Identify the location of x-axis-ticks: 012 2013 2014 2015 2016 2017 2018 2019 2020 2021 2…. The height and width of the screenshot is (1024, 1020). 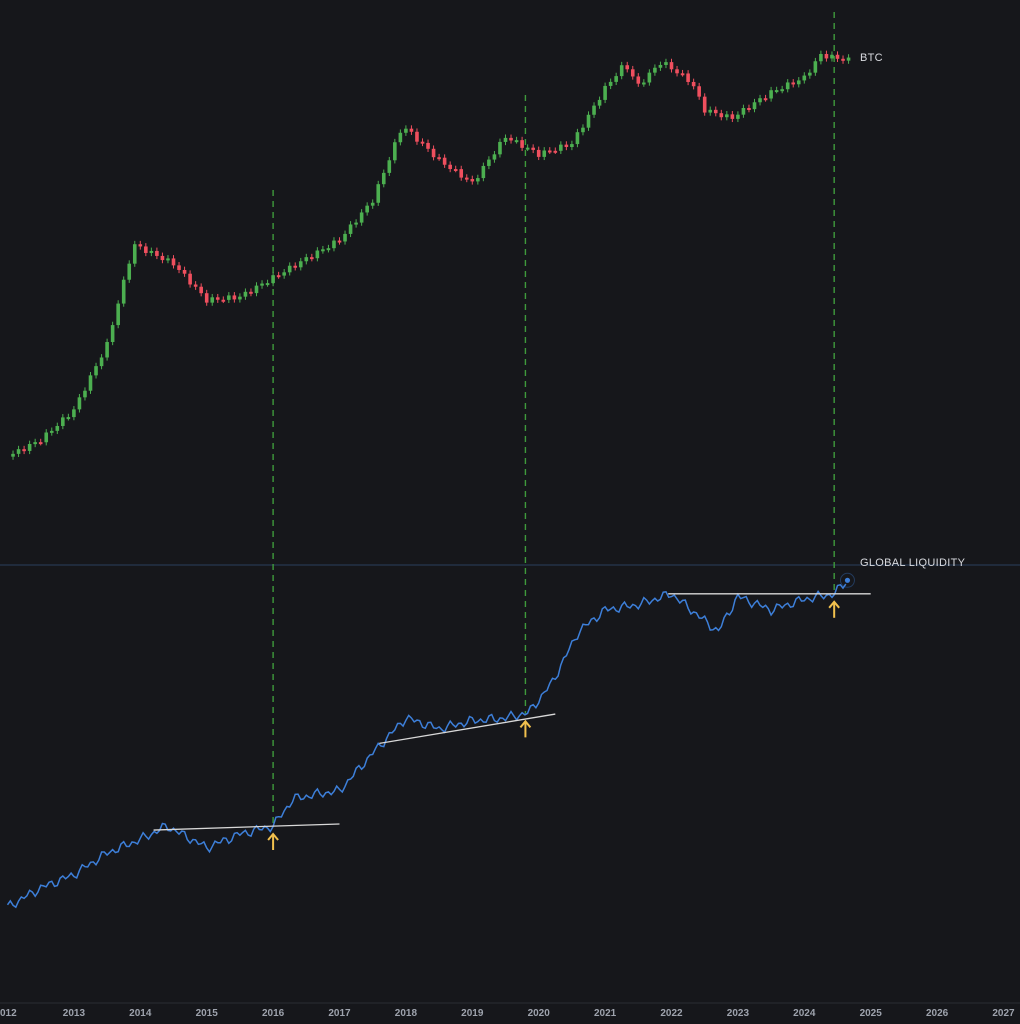
(507, 1013).